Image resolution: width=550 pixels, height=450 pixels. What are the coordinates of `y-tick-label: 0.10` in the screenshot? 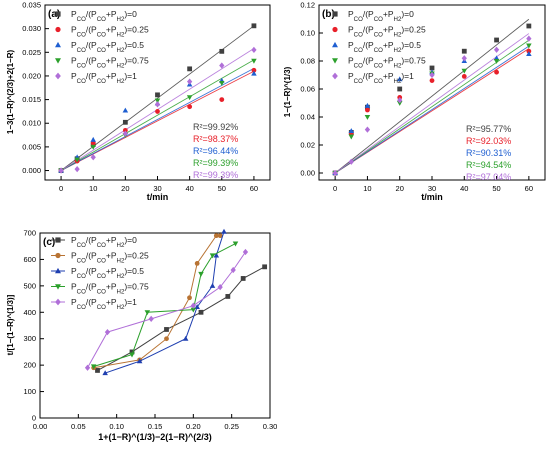 It's located at (307, 33).